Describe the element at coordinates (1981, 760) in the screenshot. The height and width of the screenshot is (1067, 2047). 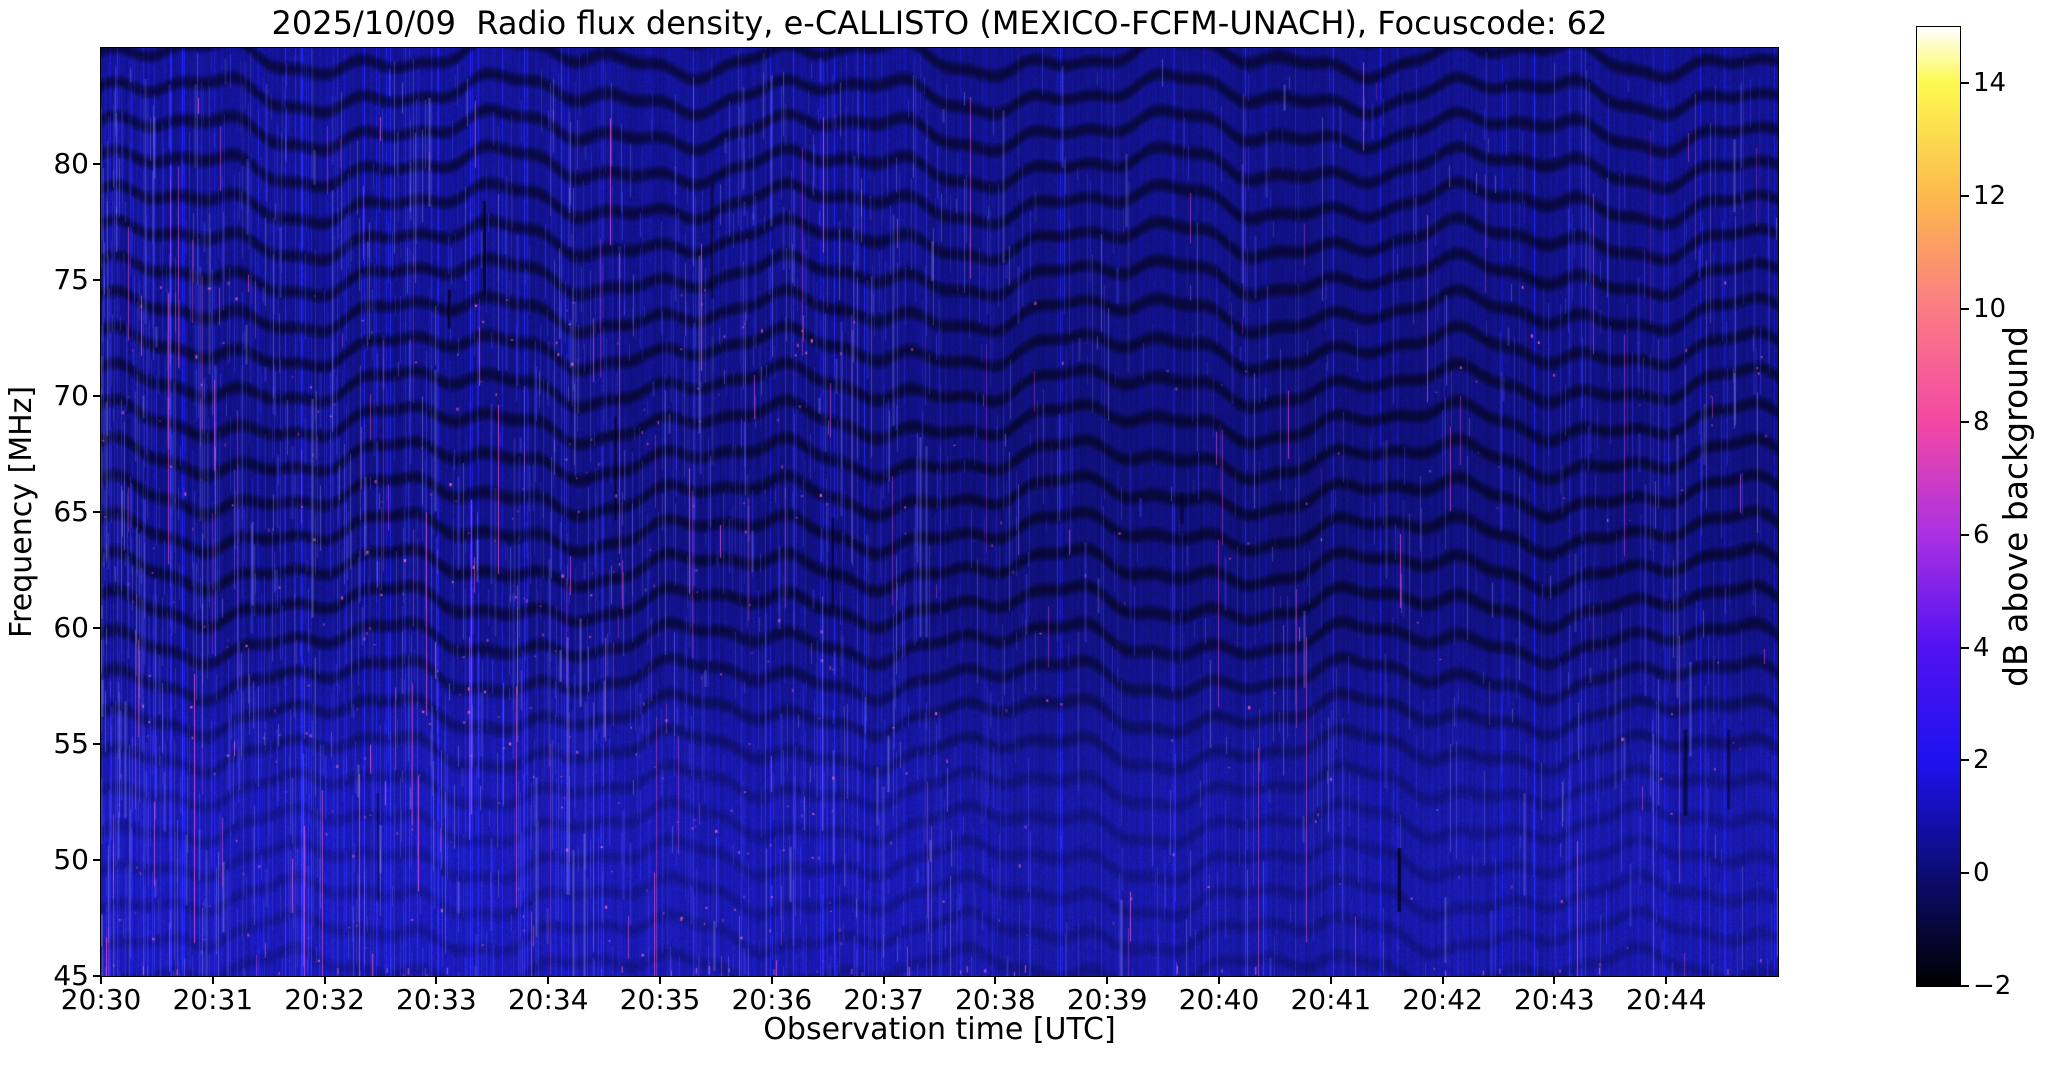
I see `colorbar-tick-label: 2` at that location.